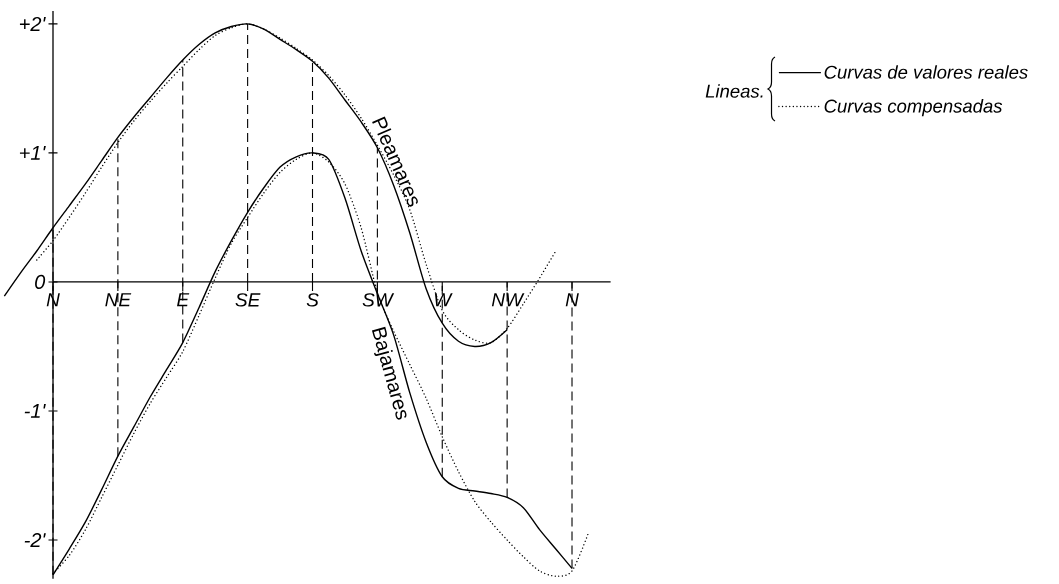 This screenshot has height=584, width=1059. Describe the element at coordinates (734, 91) in the screenshot. I see `legend-title: Lineas.` at that location.